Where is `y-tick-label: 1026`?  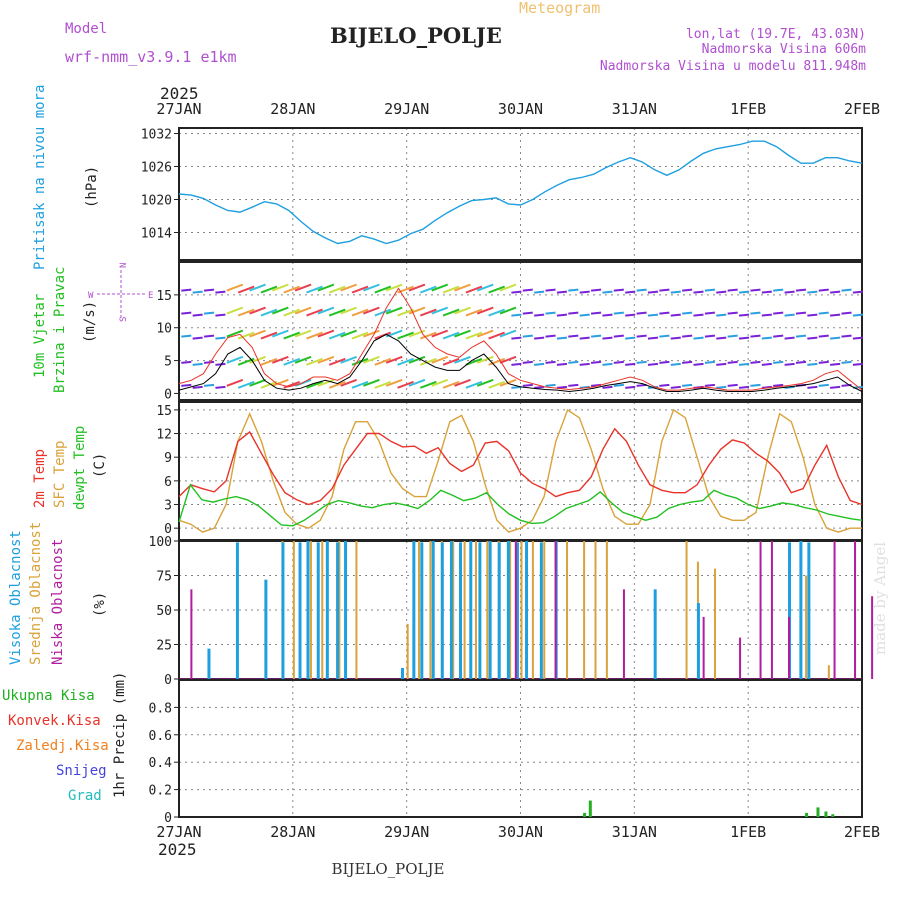
y-tick-label: 1026 is located at coordinates (156, 168).